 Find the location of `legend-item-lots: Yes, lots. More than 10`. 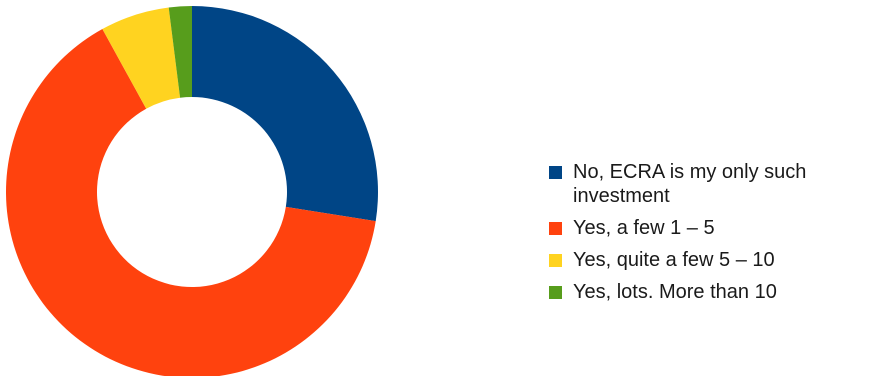

legend-item-lots: Yes, lots. More than 10 is located at coordinates (711, 292).